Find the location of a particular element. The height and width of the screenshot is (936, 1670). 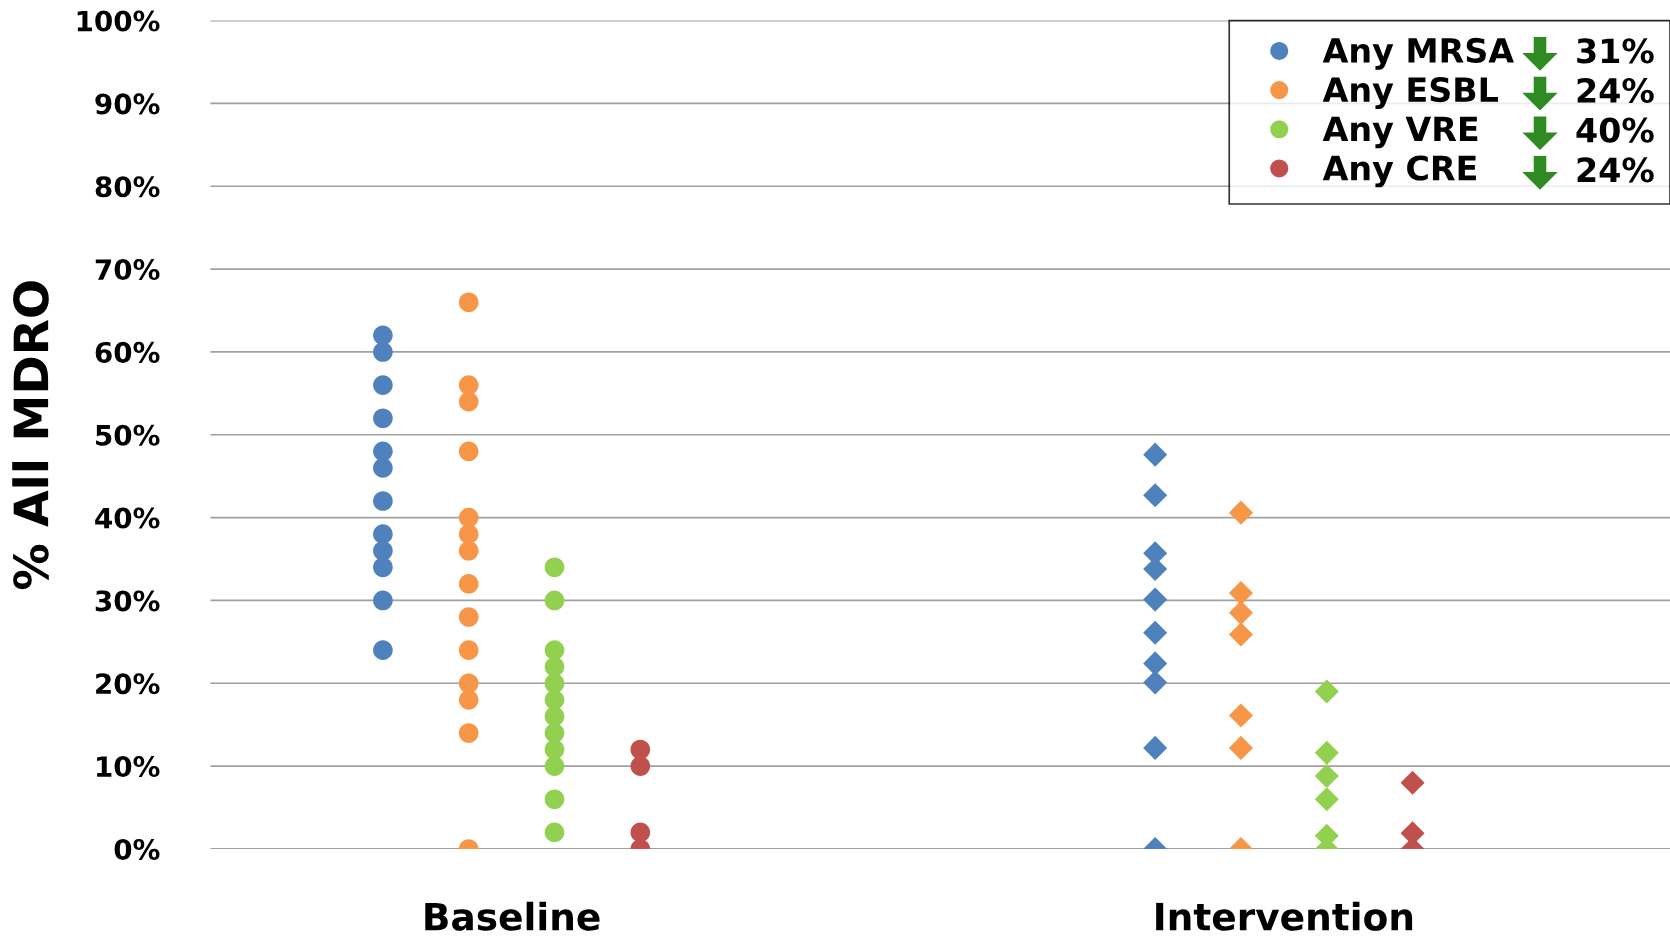

y-tick-label: 70% is located at coordinates (127, 270).